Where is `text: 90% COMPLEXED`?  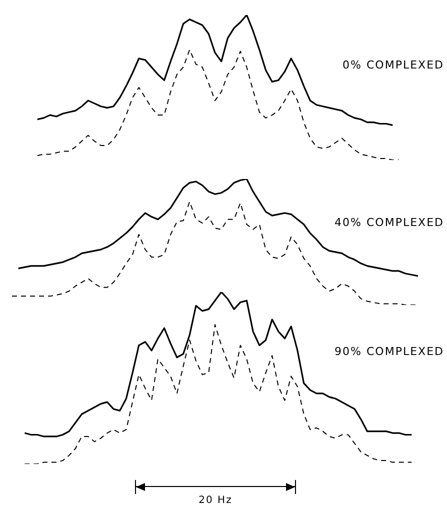 text: 90% COMPLEXED is located at coordinates (389, 351).